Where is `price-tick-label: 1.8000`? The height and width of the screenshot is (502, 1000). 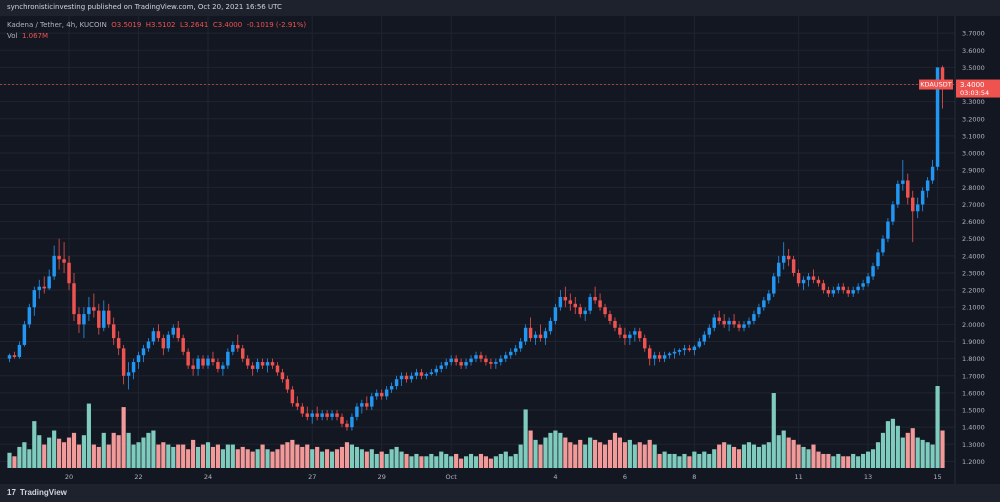 price-tick-label: 1.8000 is located at coordinates (973, 359).